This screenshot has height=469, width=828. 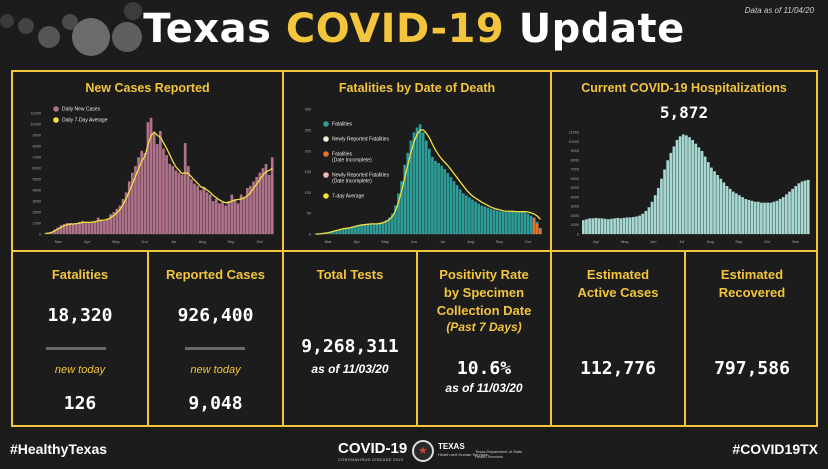 I want to click on x-tick-label: Aug, so click(x=202, y=241).